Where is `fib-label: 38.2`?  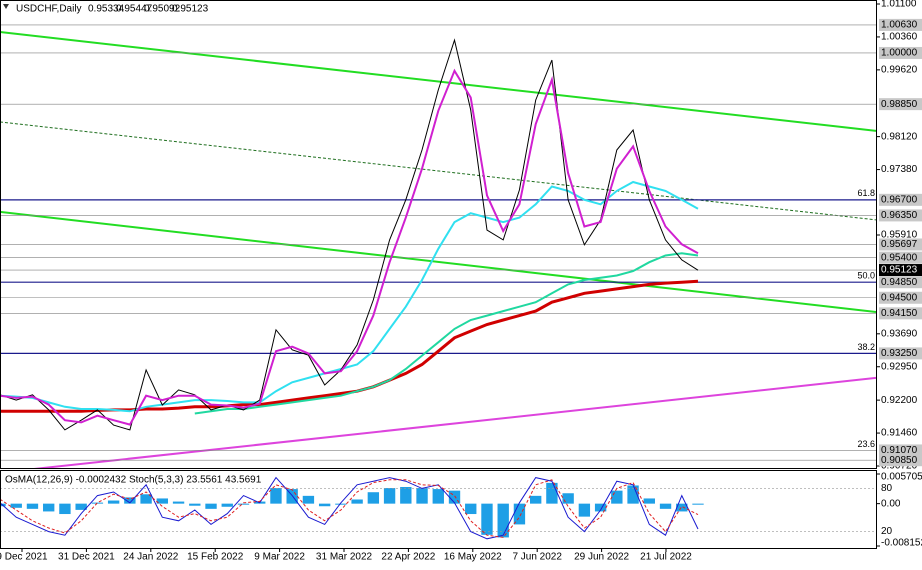
fib-label: 38.2 is located at coordinates (866, 347).